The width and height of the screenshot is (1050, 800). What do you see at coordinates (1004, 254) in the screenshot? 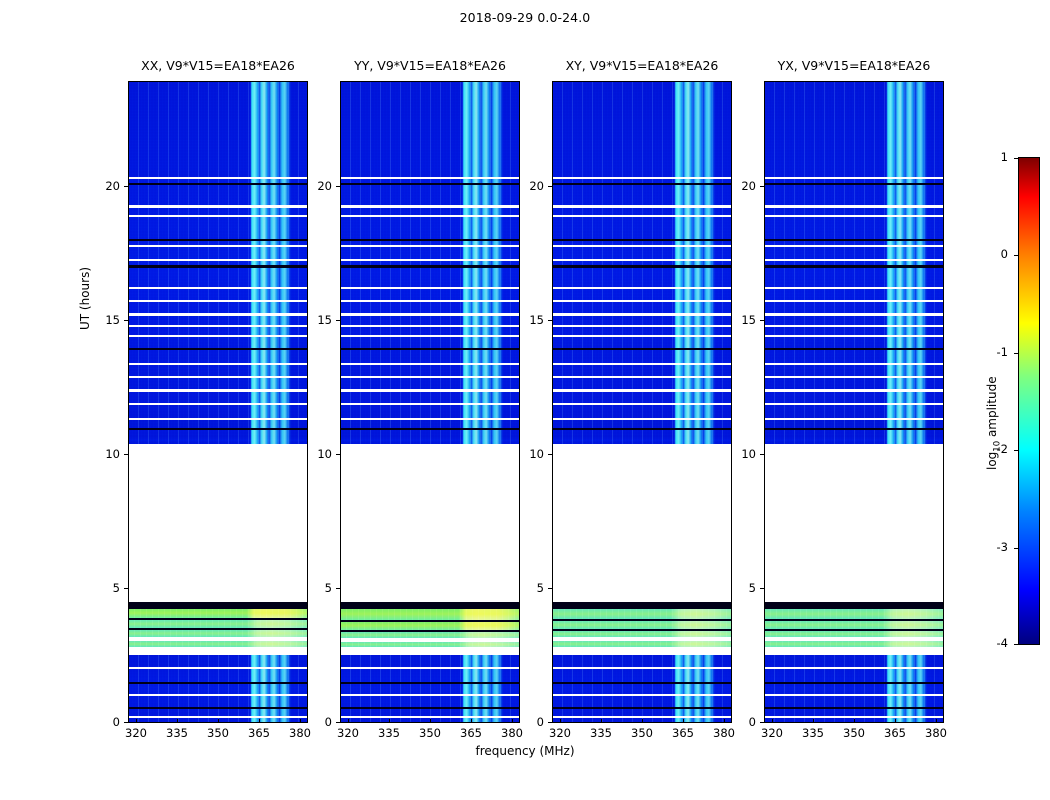
I see `colorbar-tick-label: 0` at bounding box center [1004, 254].